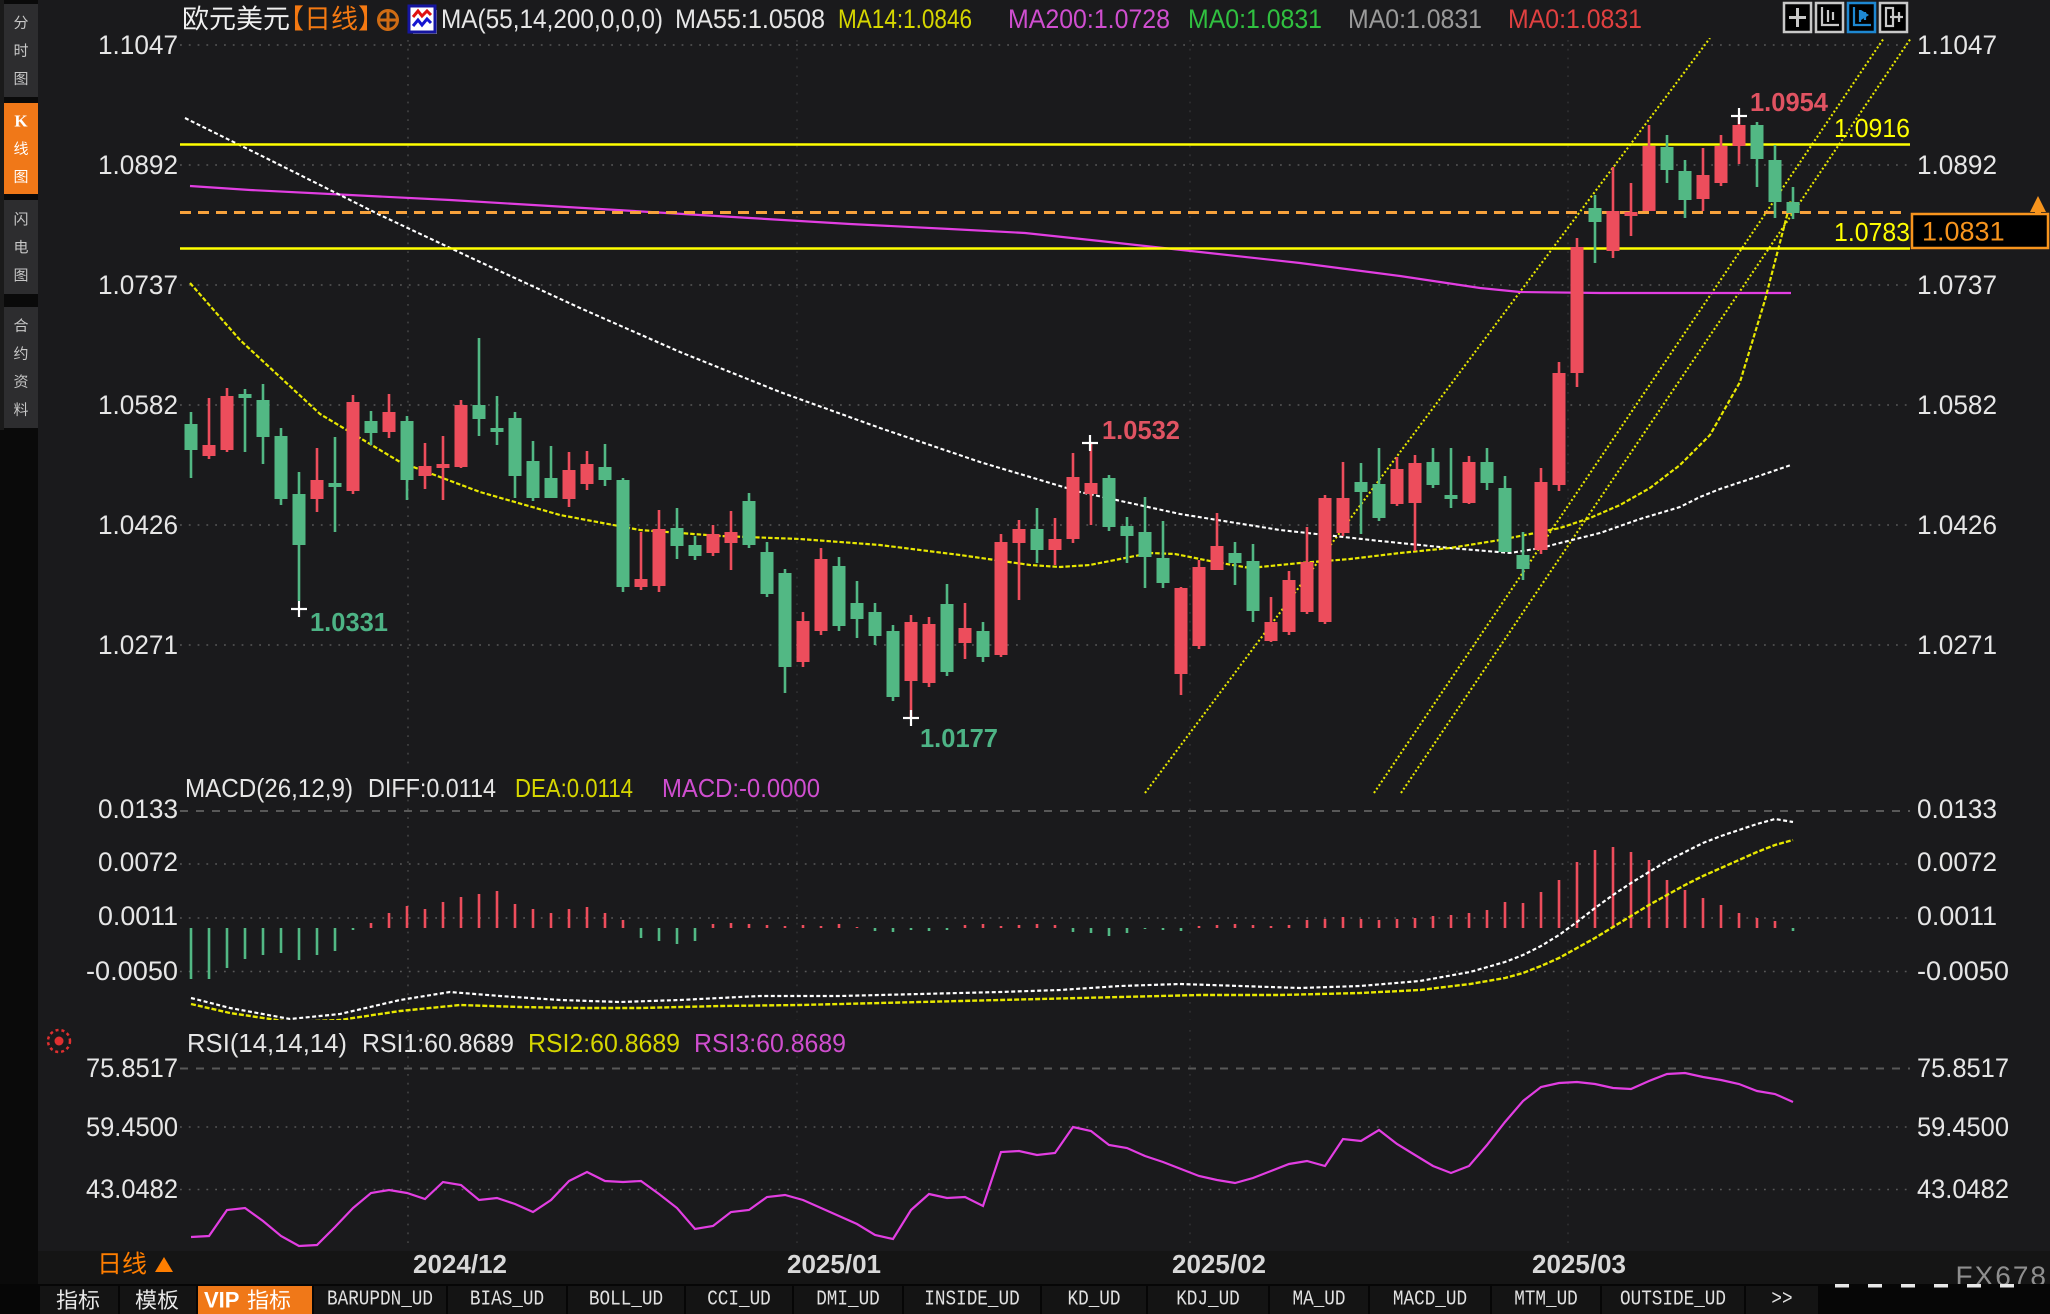 This screenshot has height=1314, width=2050. Describe the element at coordinates (770, 1043) in the screenshot. I see `svg-text: RSI3:60.8689` at that location.